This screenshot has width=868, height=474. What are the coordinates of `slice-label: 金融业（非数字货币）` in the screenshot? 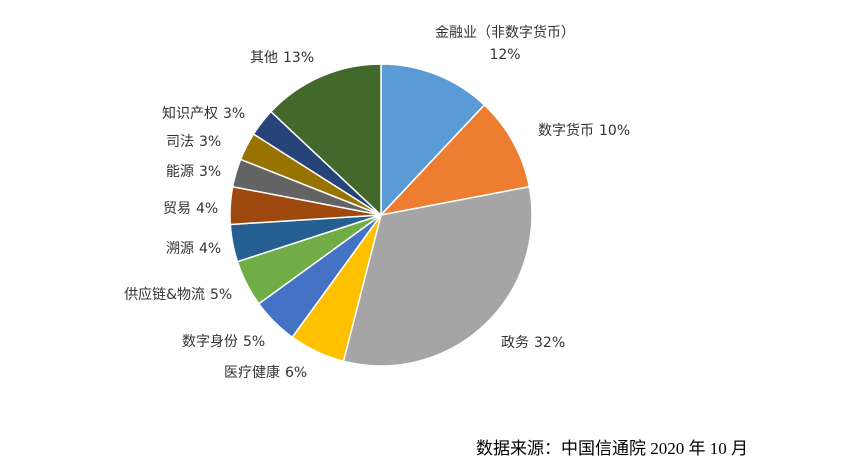 It's located at (505, 32).